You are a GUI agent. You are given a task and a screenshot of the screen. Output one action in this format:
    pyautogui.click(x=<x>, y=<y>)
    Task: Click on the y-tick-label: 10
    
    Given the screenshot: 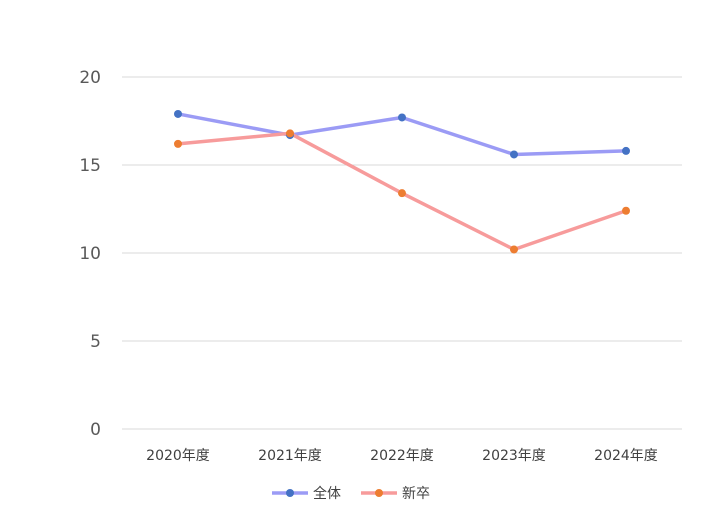 What is the action you would take?
    pyautogui.click(x=90, y=254)
    